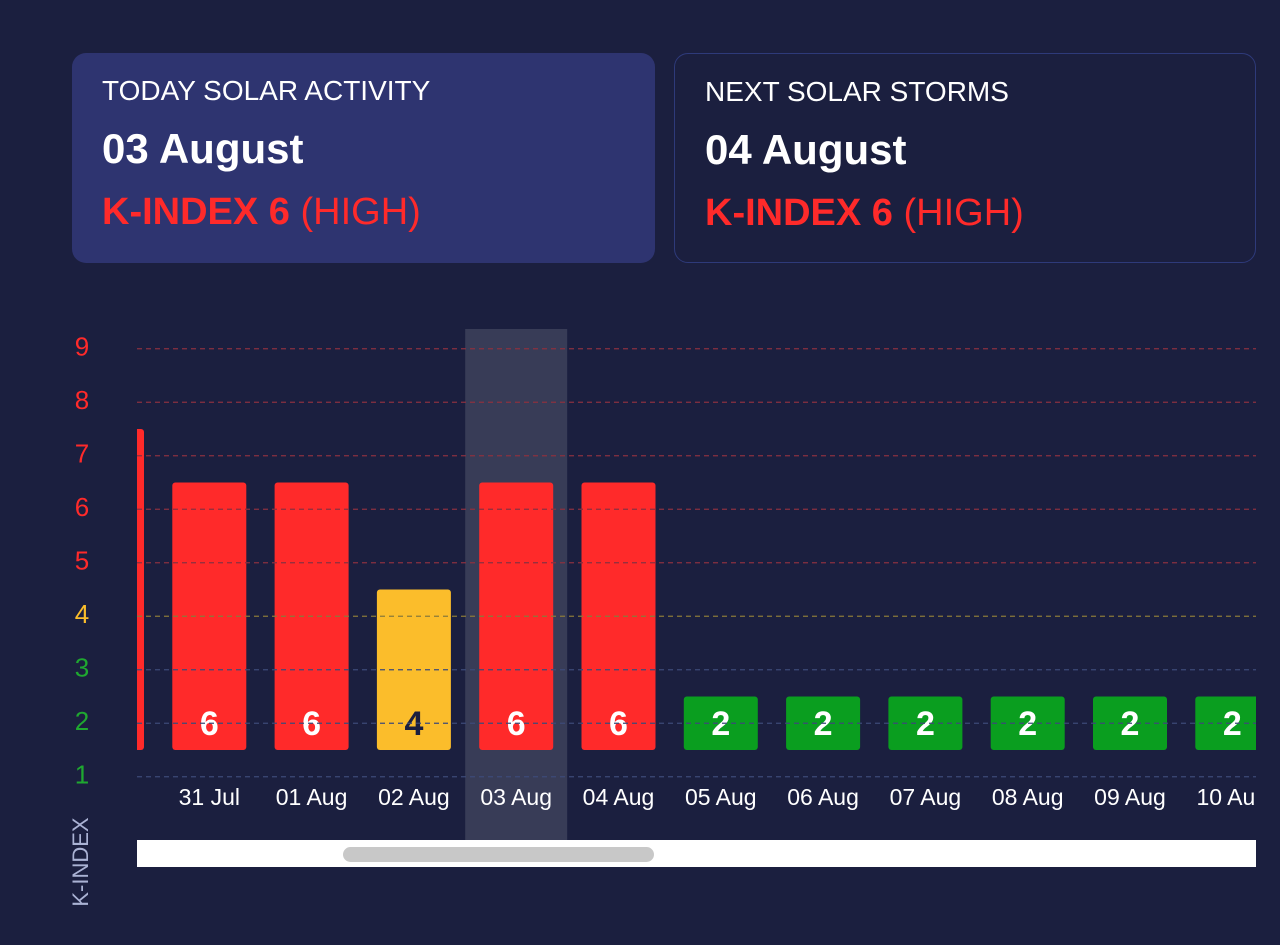  I want to click on card-date: 03 August, so click(203, 148).